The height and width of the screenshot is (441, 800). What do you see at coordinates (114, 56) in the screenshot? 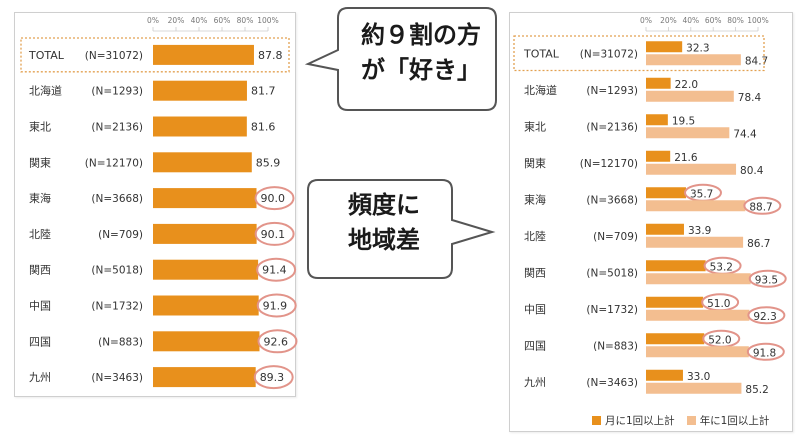
I see `sample-size-label: (N=31072)` at bounding box center [114, 56].